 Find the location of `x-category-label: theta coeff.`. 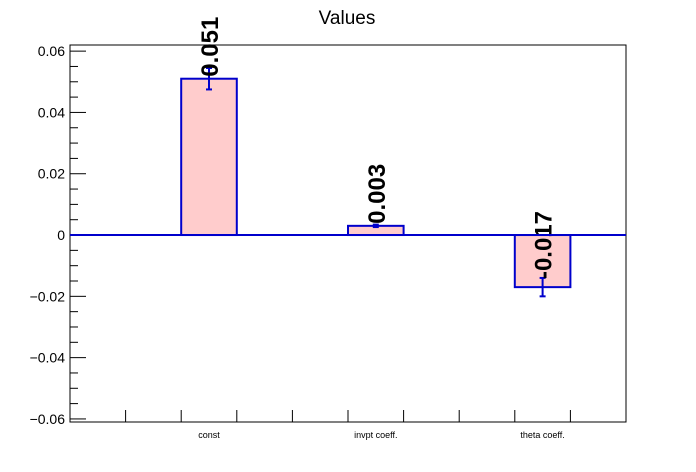

x-category-label: theta coeff. is located at coordinates (542, 435).